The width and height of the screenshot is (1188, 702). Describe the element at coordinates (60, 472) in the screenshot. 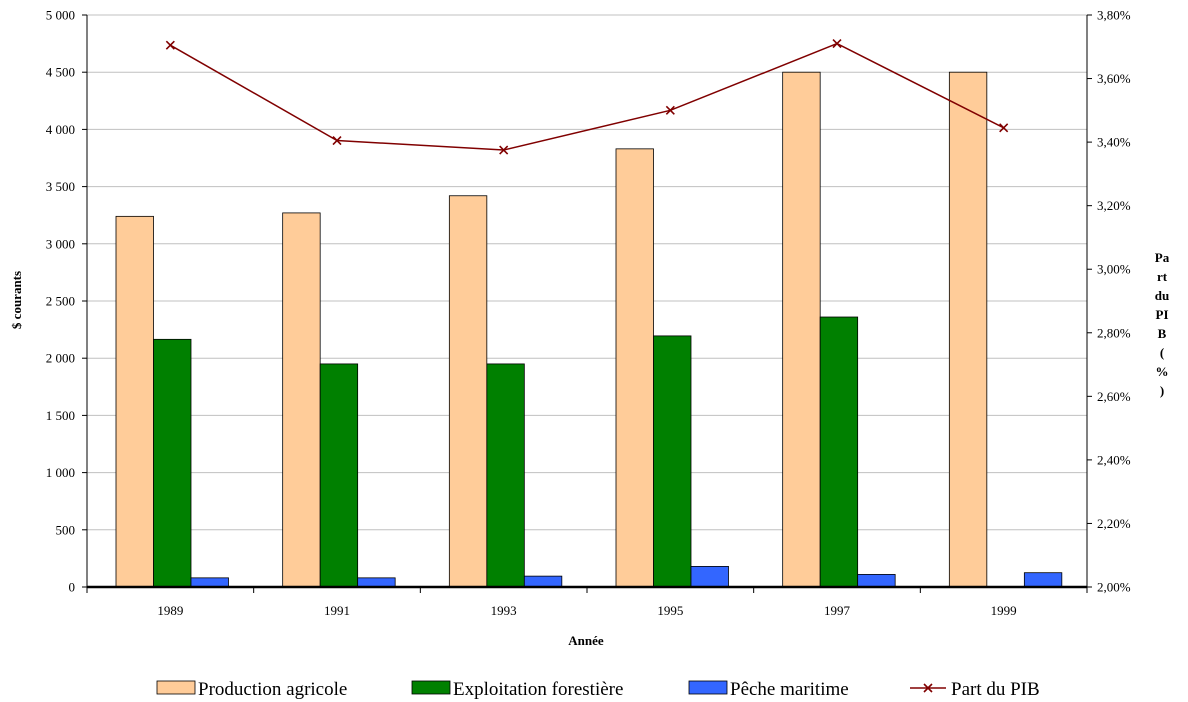

I see `y-tick-label: 1 000` at that location.